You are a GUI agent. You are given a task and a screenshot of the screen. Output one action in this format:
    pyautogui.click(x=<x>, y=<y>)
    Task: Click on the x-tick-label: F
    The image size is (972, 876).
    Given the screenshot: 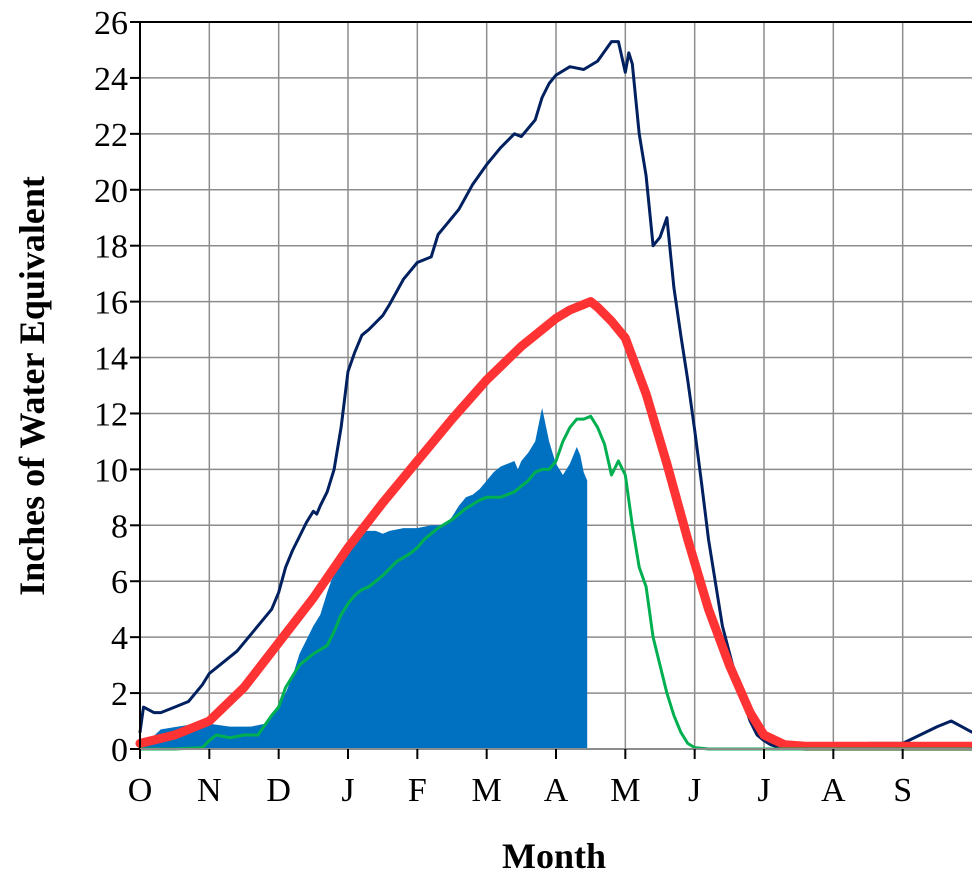 What is the action you would take?
    pyautogui.click(x=417, y=790)
    